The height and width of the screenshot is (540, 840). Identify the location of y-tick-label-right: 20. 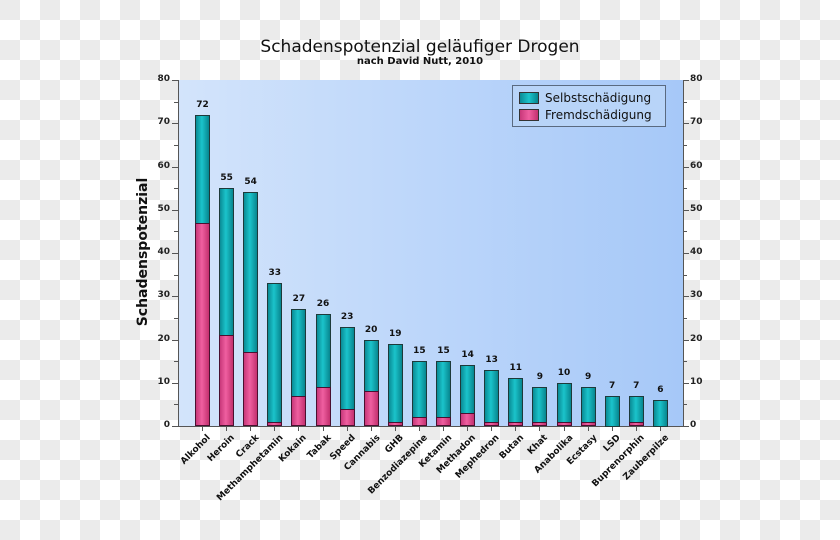
(696, 338).